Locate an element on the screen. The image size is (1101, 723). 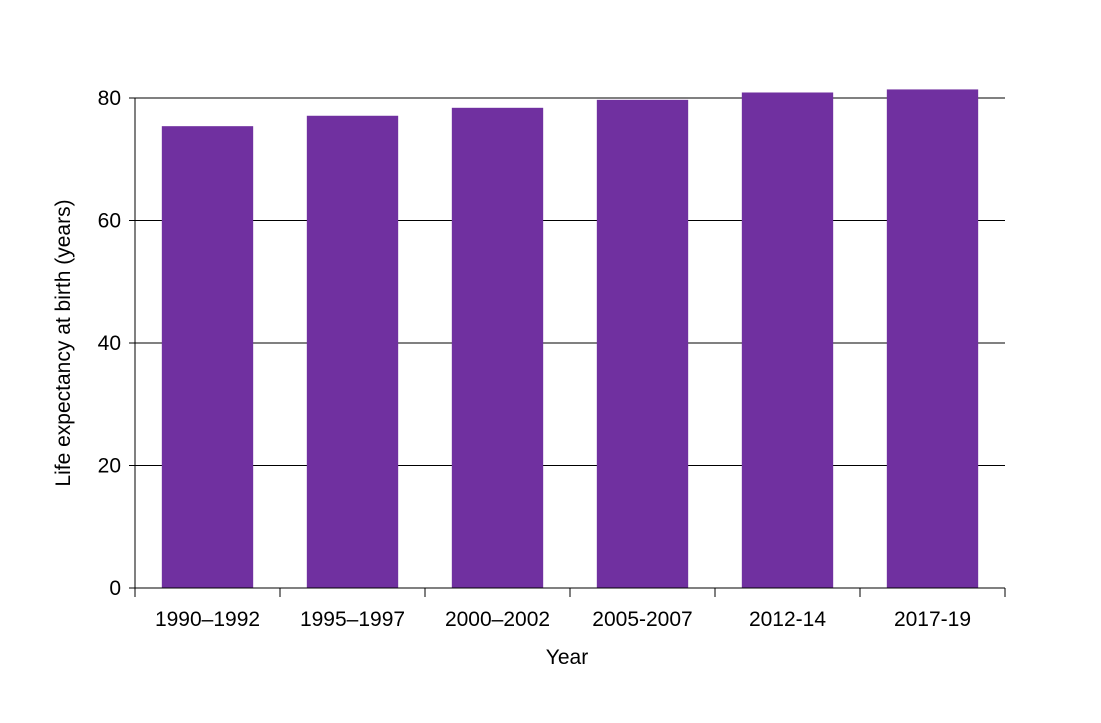
x-tick-label: 1995–1997 is located at coordinates (352, 619).